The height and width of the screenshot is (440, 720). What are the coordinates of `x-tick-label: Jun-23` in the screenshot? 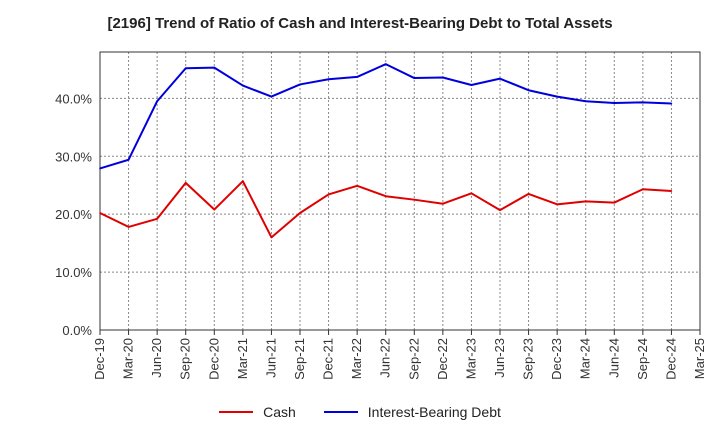 It's located at (499, 358).